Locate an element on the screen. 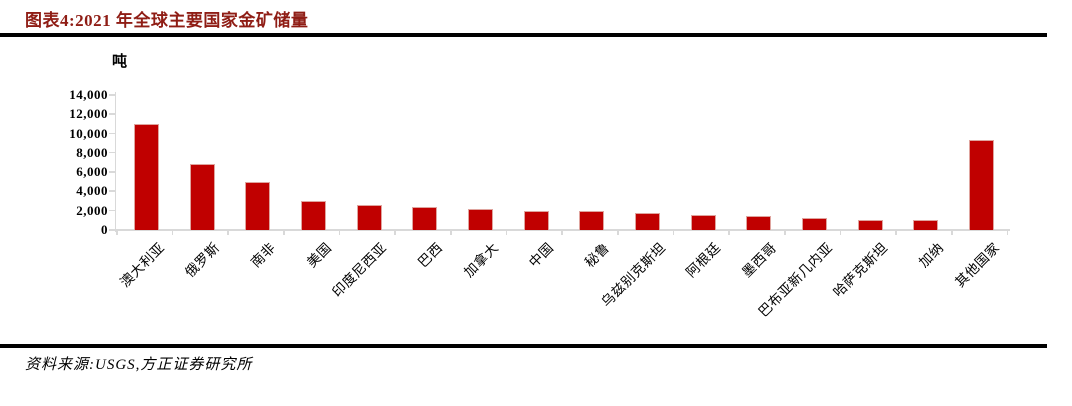 The height and width of the screenshot is (406, 1072). y-axis-tick-label: 6,000 is located at coordinates (92, 172).